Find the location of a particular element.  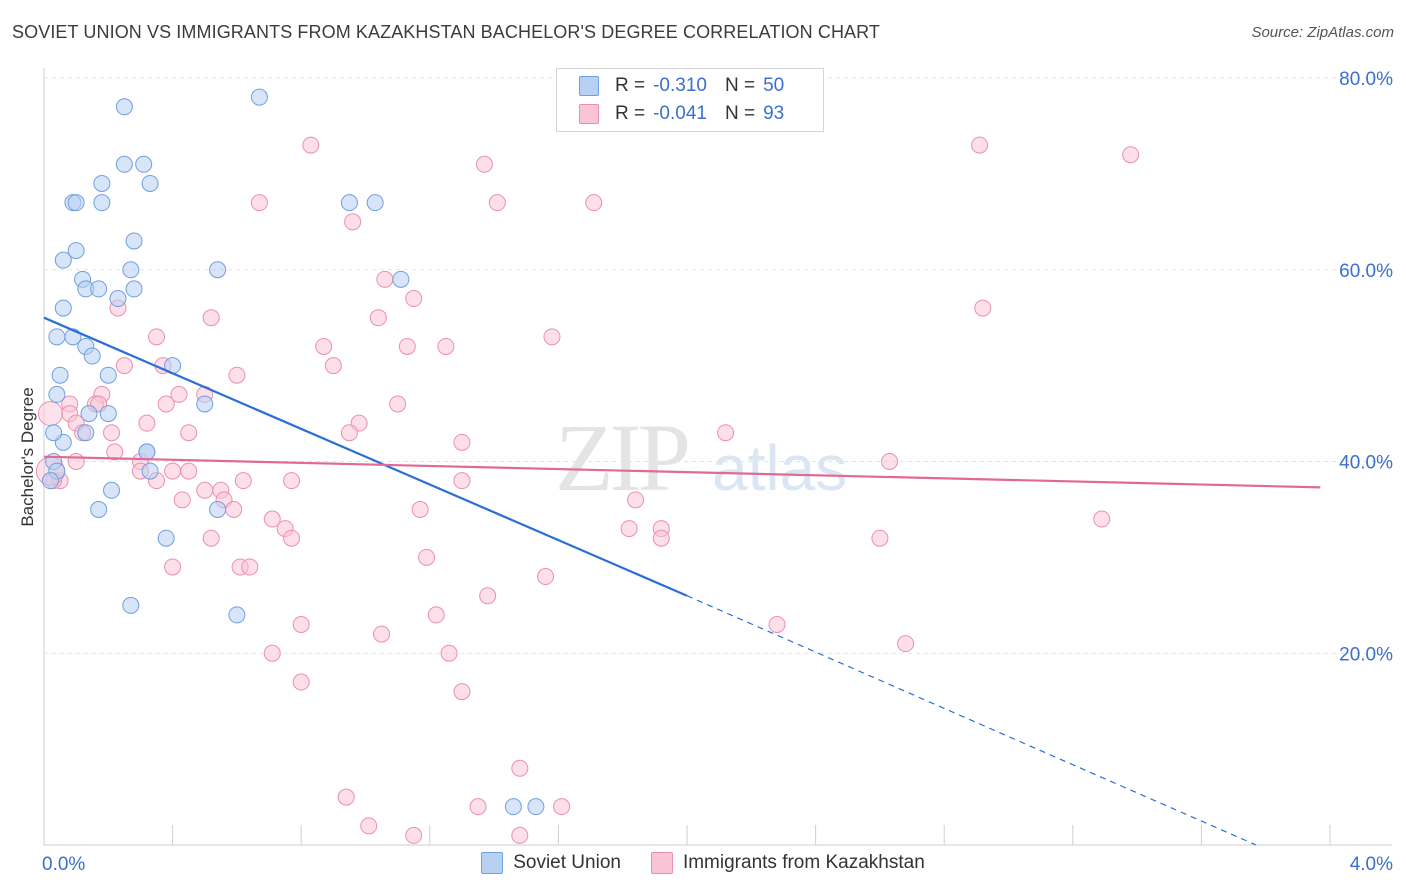

legend-item-soviet-union: Soviet Union is located at coordinates (551, 863).